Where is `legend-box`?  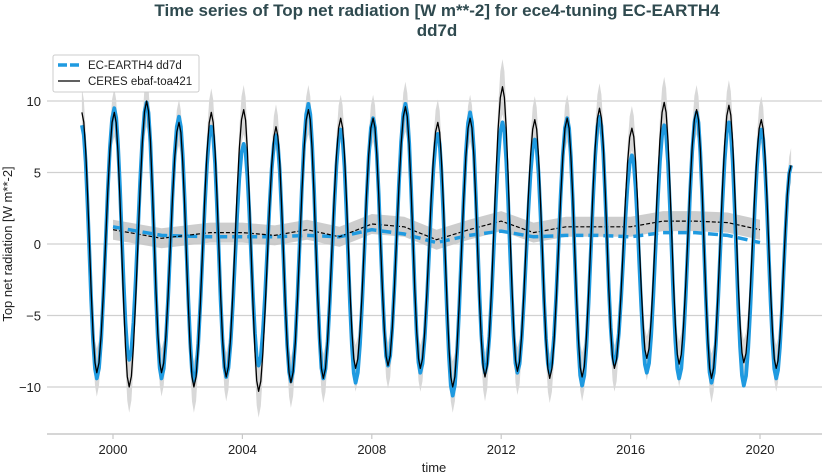
legend-box is located at coordinates (126, 73).